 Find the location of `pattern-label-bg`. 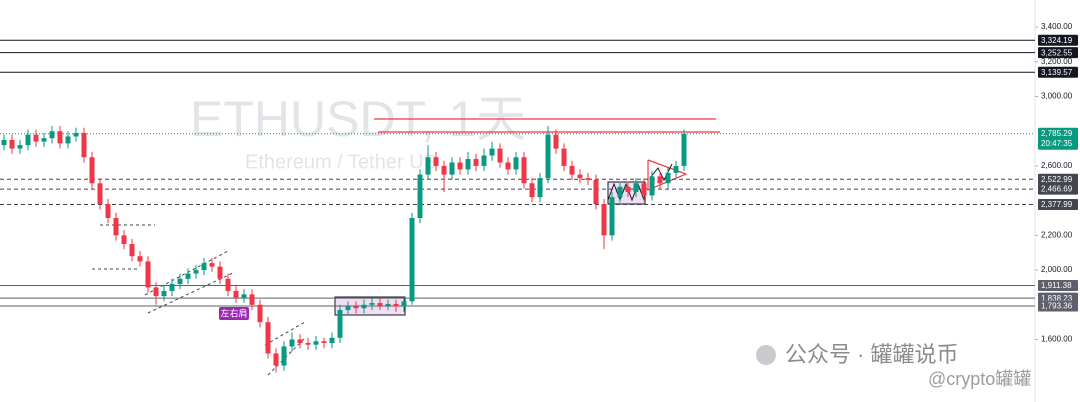

pattern-label-bg is located at coordinates (234, 313).